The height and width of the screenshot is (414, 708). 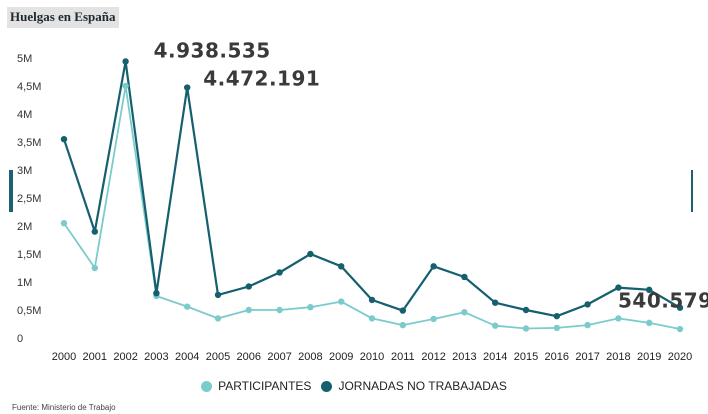 I want to click on x-tick-label: 2006, so click(x=249, y=357).